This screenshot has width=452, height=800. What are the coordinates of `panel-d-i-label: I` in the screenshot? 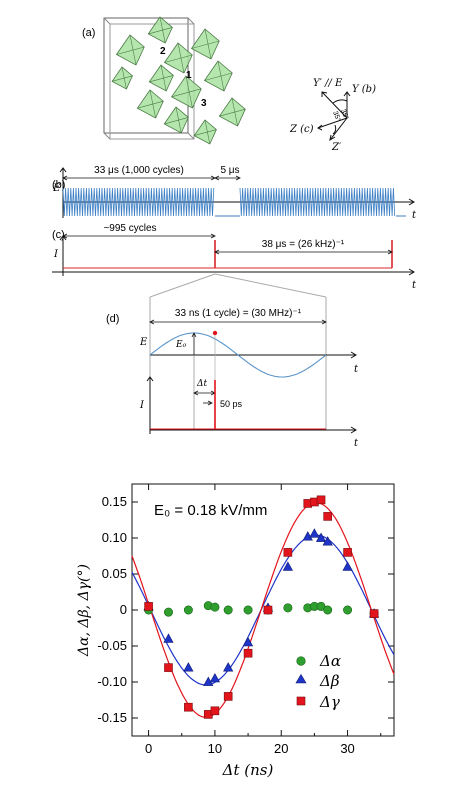 It's located at (142, 405).